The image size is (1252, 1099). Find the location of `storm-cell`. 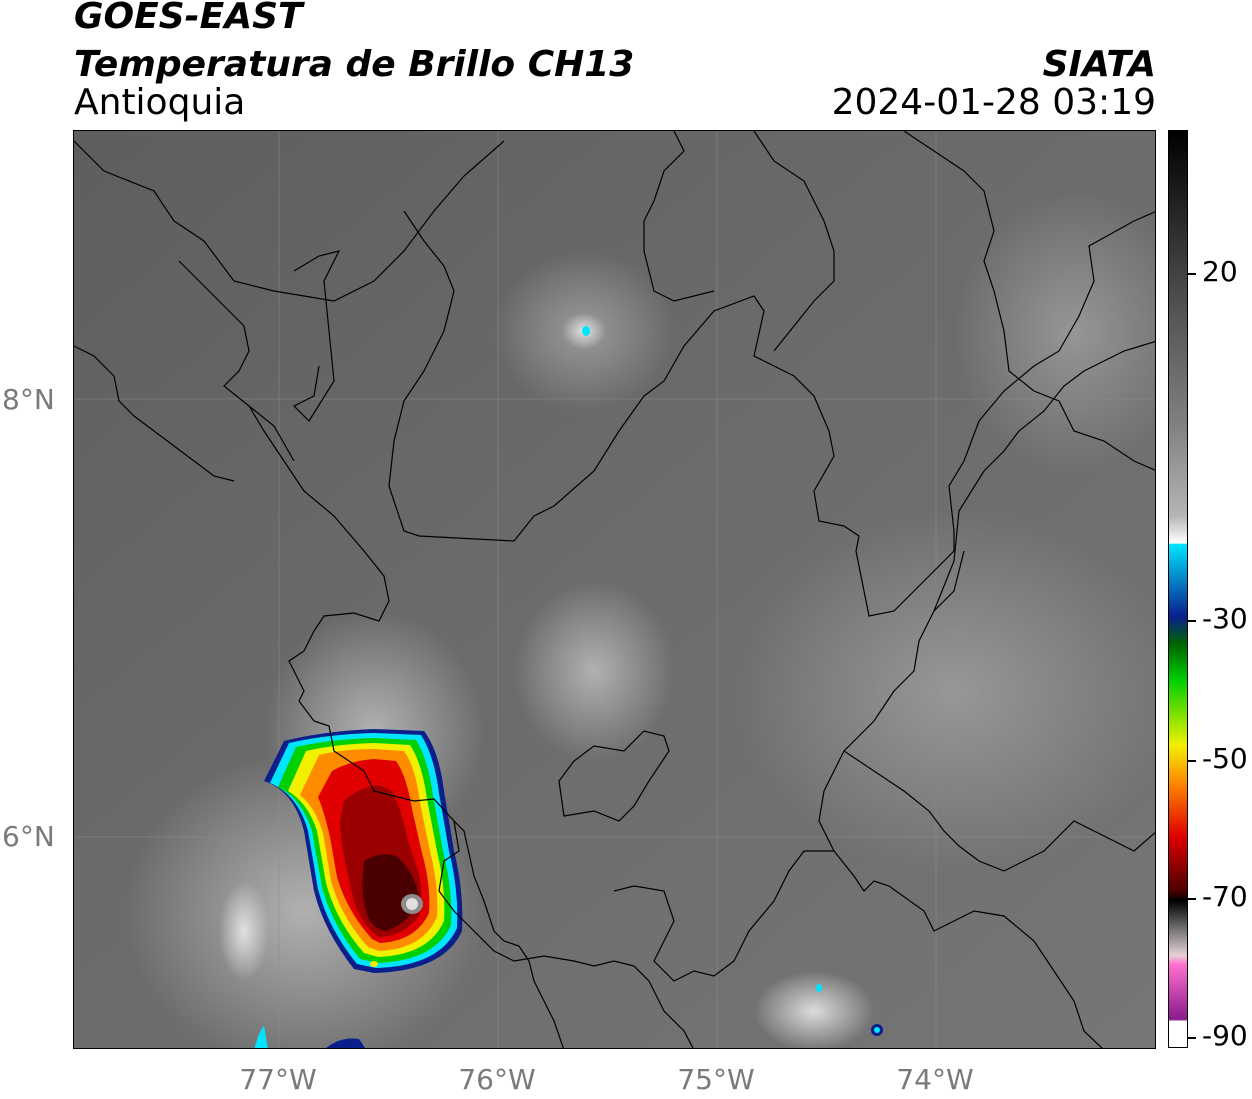

storm-cell is located at coordinates (363, 851).